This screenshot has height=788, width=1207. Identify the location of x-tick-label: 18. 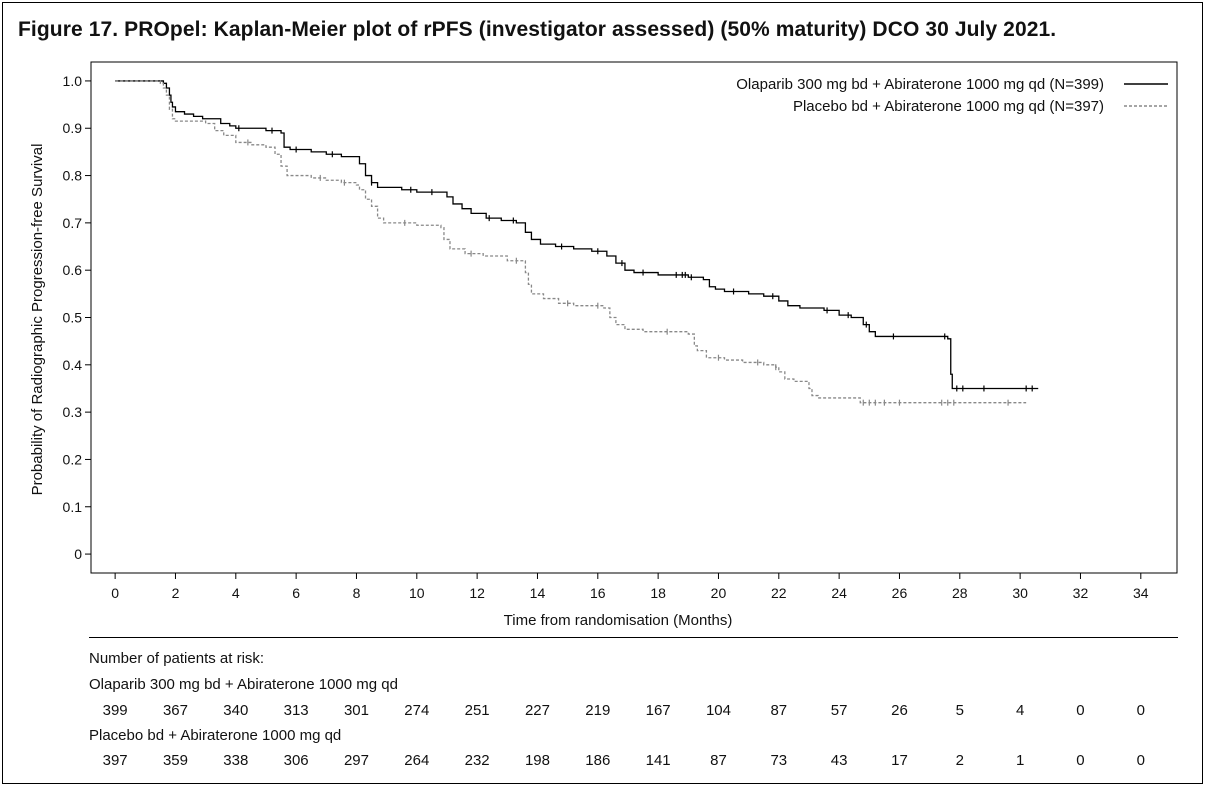
(658, 593).